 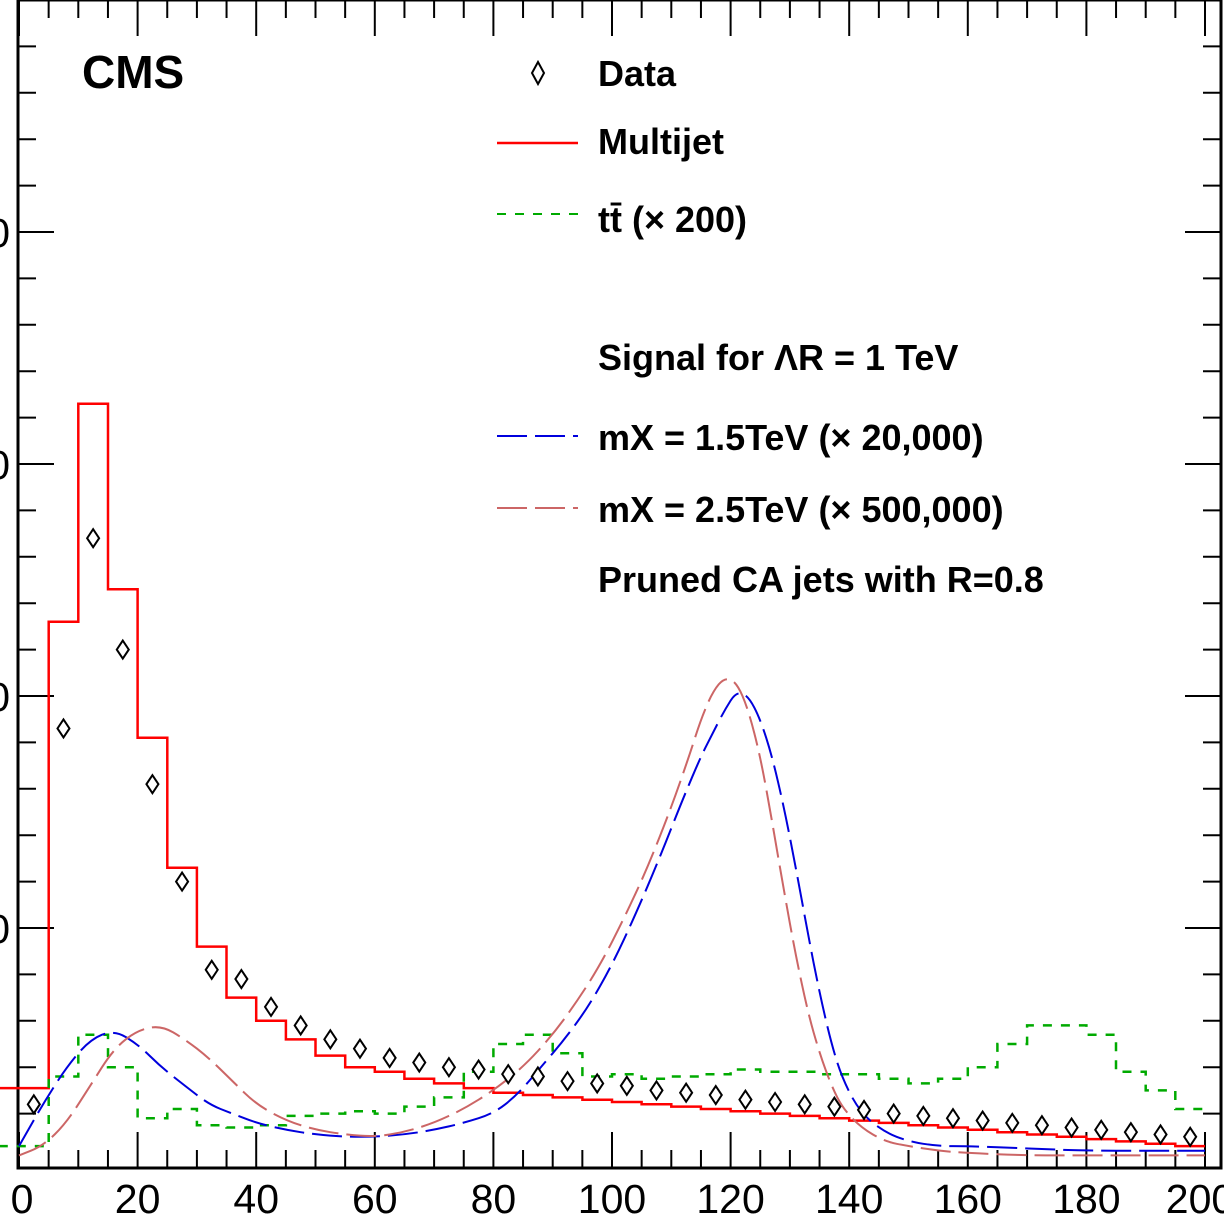 What do you see at coordinates (133, 72) in the screenshot?
I see `experiment-label: CMS` at bounding box center [133, 72].